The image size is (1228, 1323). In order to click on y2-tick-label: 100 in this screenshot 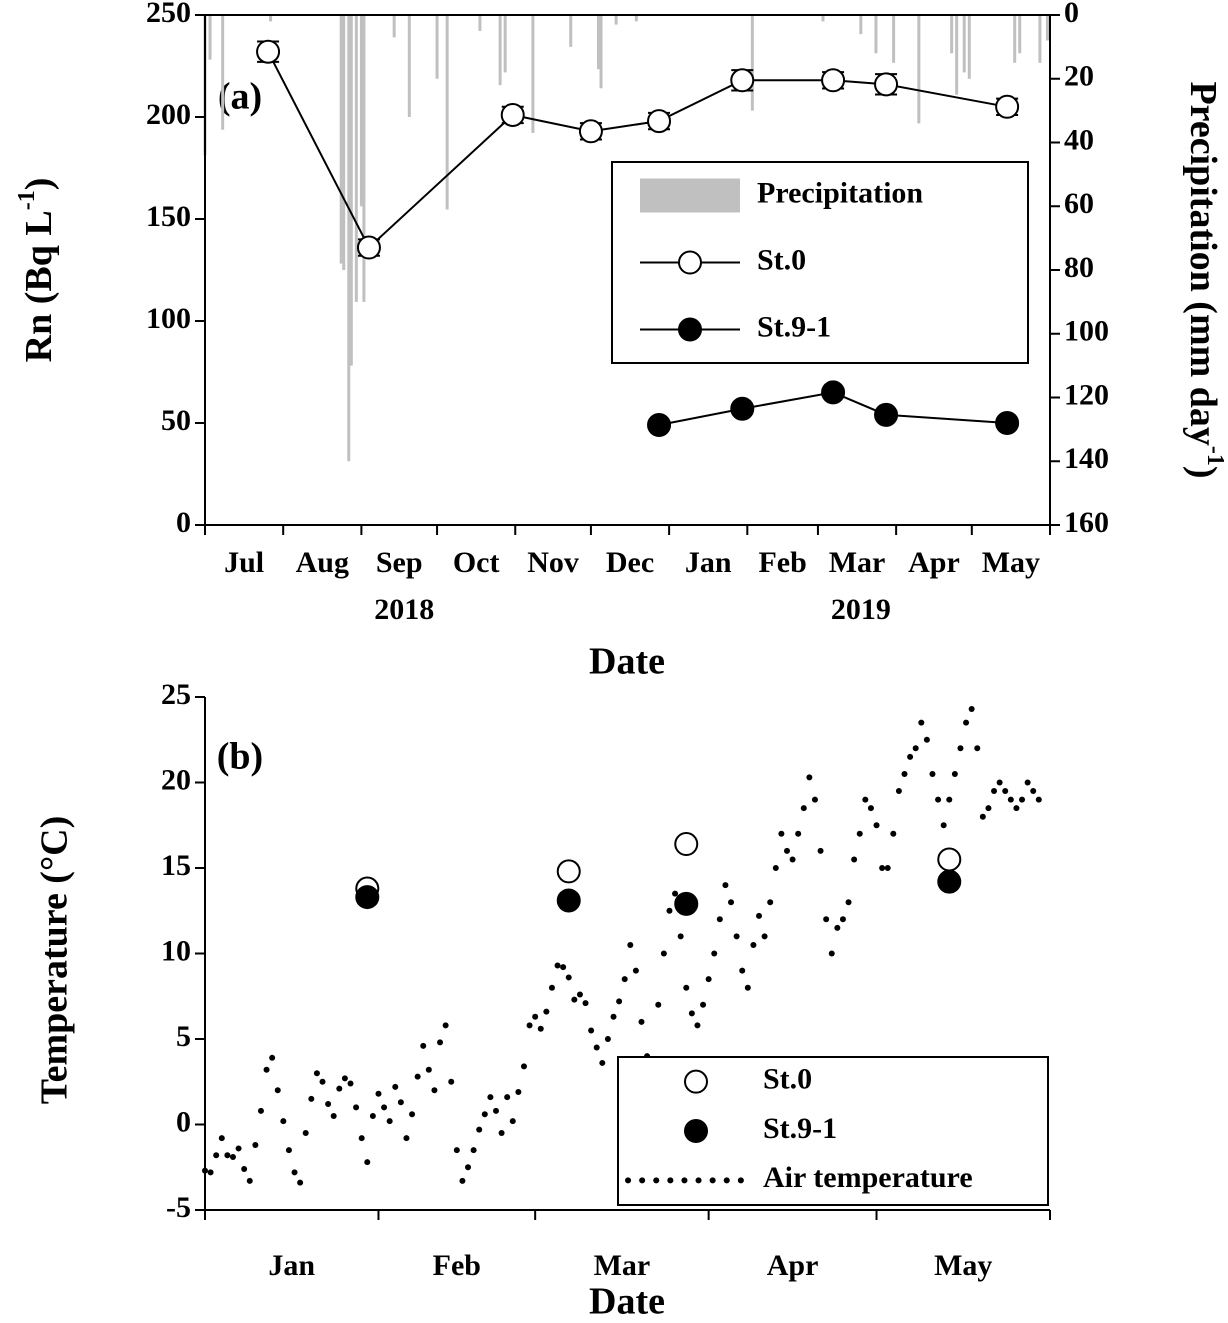, I will do `click(1086, 331)`.